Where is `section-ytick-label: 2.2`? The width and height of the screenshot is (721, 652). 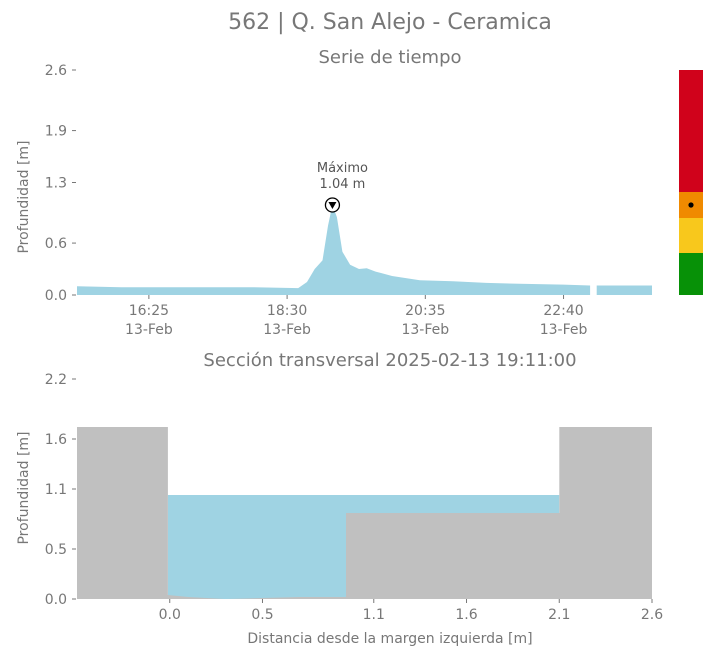 section-ytick-label: 2.2 is located at coordinates (56, 380).